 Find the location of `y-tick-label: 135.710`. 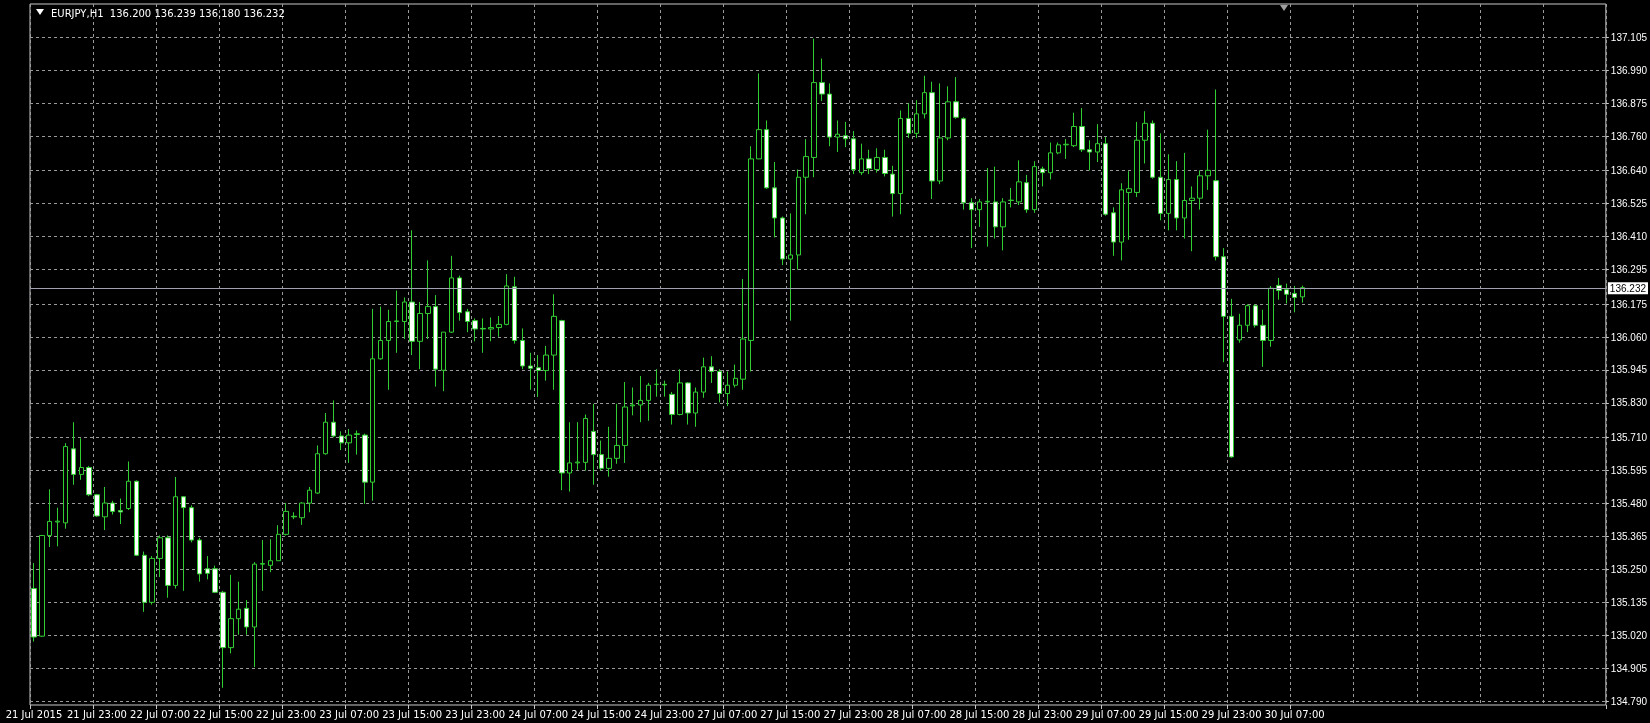

y-tick-label: 135.710 is located at coordinates (1629, 437).